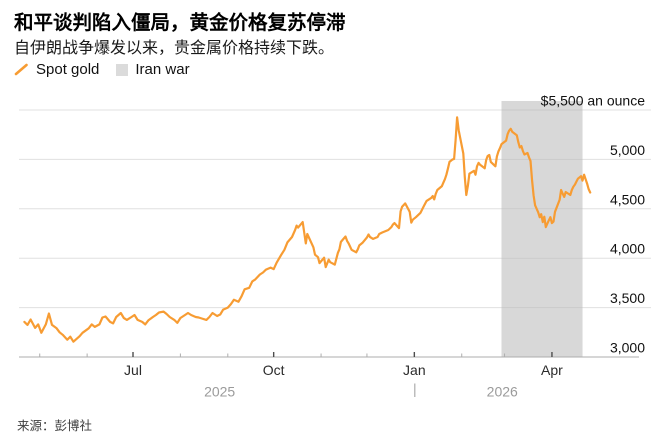 Image resolution: width=657 pixels, height=441 pixels. What do you see at coordinates (542, 229) in the screenshot?
I see `iran-war-band` at bounding box center [542, 229].